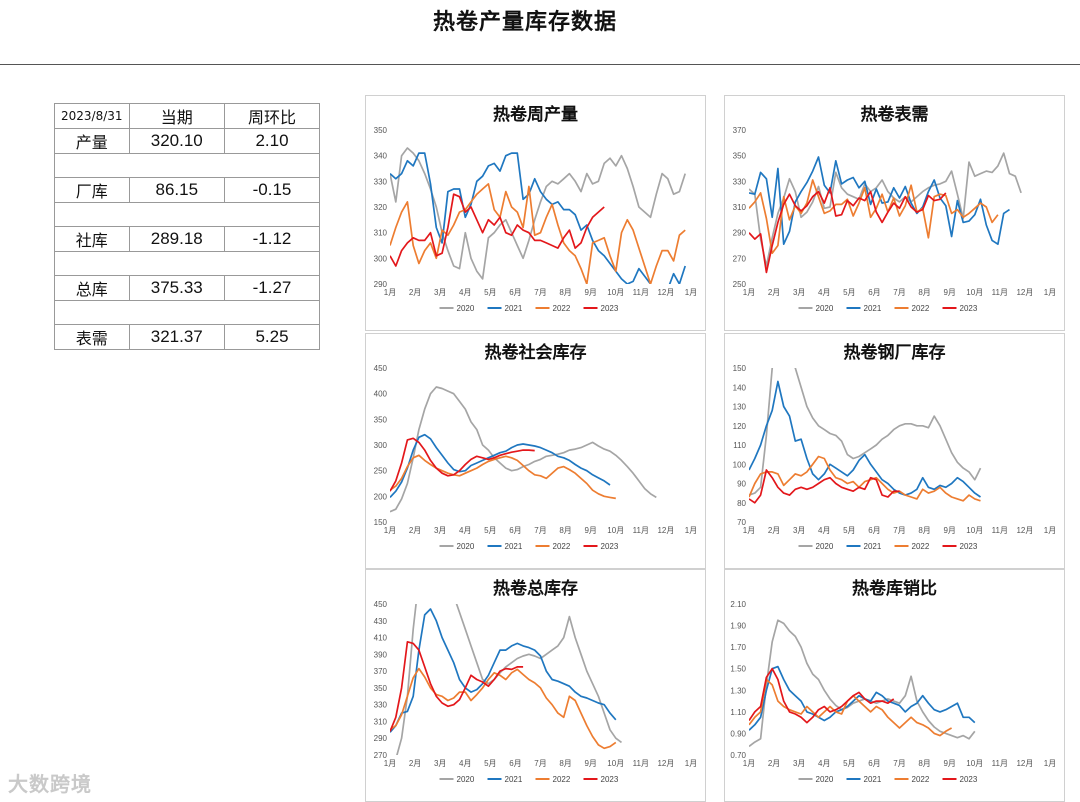 This screenshot has width=1080, height=802. Describe the element at coordinates (381, 394) in the screenshot. I see `y-tick-label: 400` at that location.